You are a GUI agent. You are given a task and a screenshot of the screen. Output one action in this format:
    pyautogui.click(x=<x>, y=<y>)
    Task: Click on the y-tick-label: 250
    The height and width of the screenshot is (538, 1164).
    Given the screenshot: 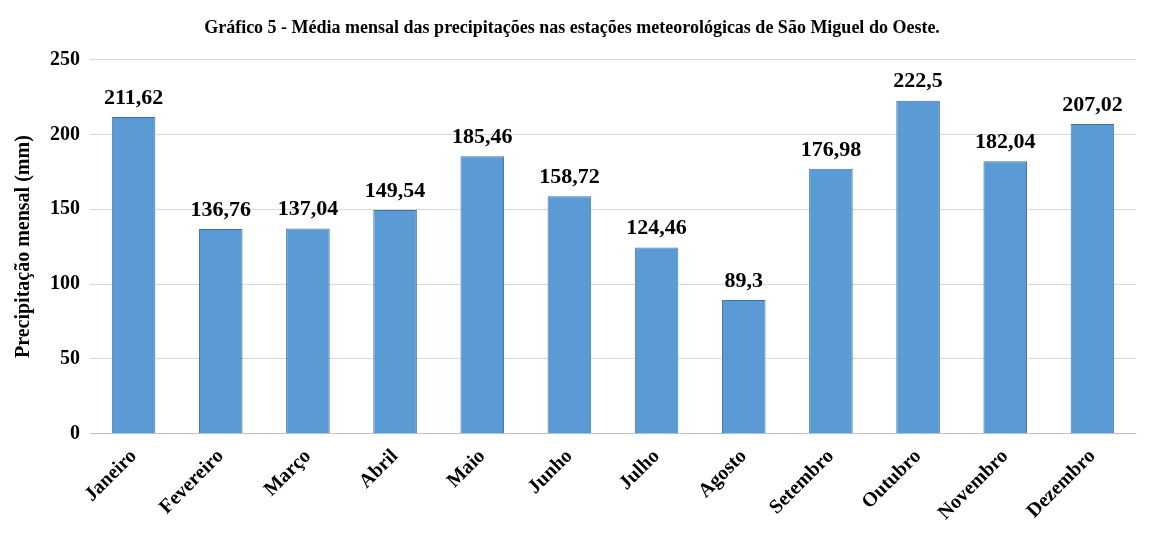 What is the action you would take?
    pyautogui.click(x=65, y=57)
    